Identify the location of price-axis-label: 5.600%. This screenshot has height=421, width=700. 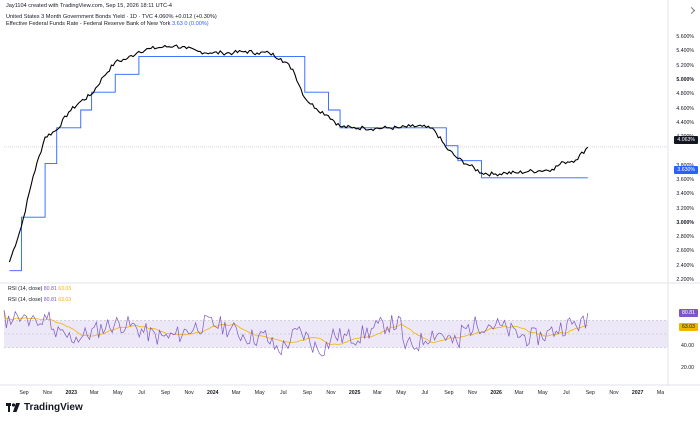
(685, 37).